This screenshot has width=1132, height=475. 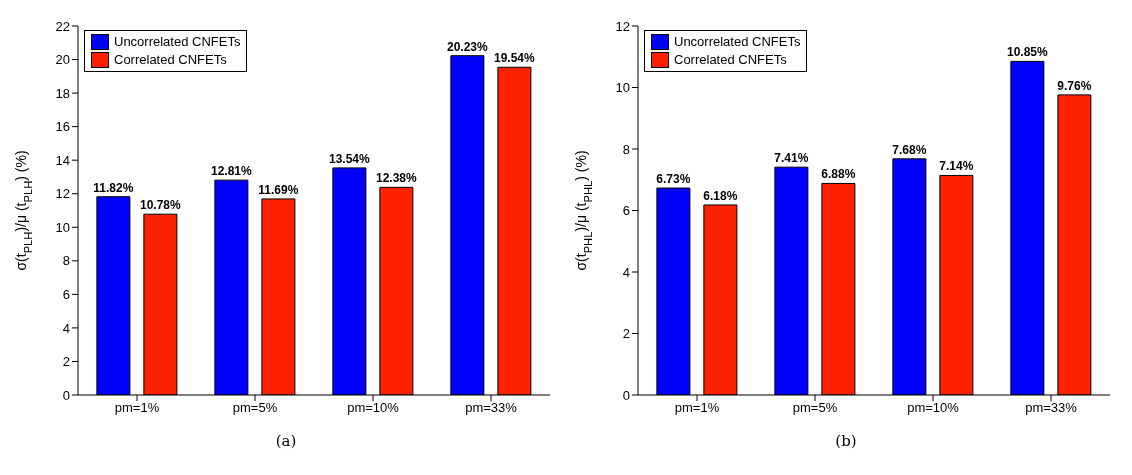 I want to click on text: (a), so click(x=286, y=441).